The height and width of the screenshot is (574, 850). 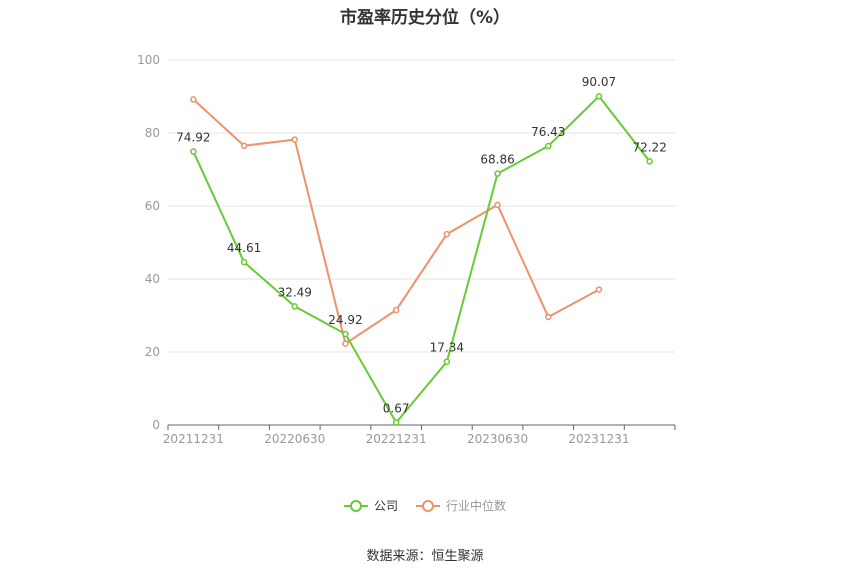 I want to click on data-label: 74.92, so click(x=193, y=138).